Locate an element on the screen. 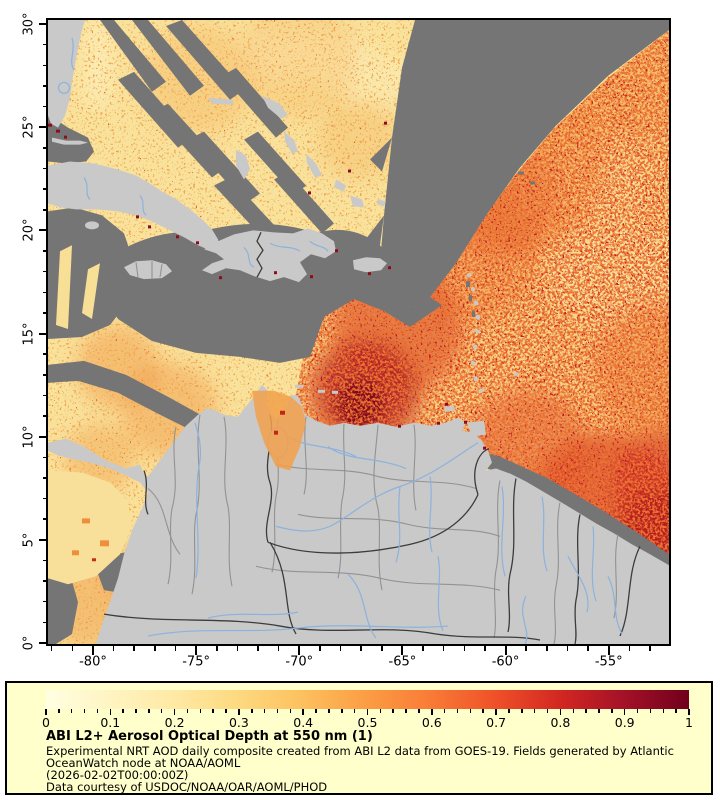 This screenshot has width=720, height=800. lat-tick-label: 20° is located at coordinates (29, 230).